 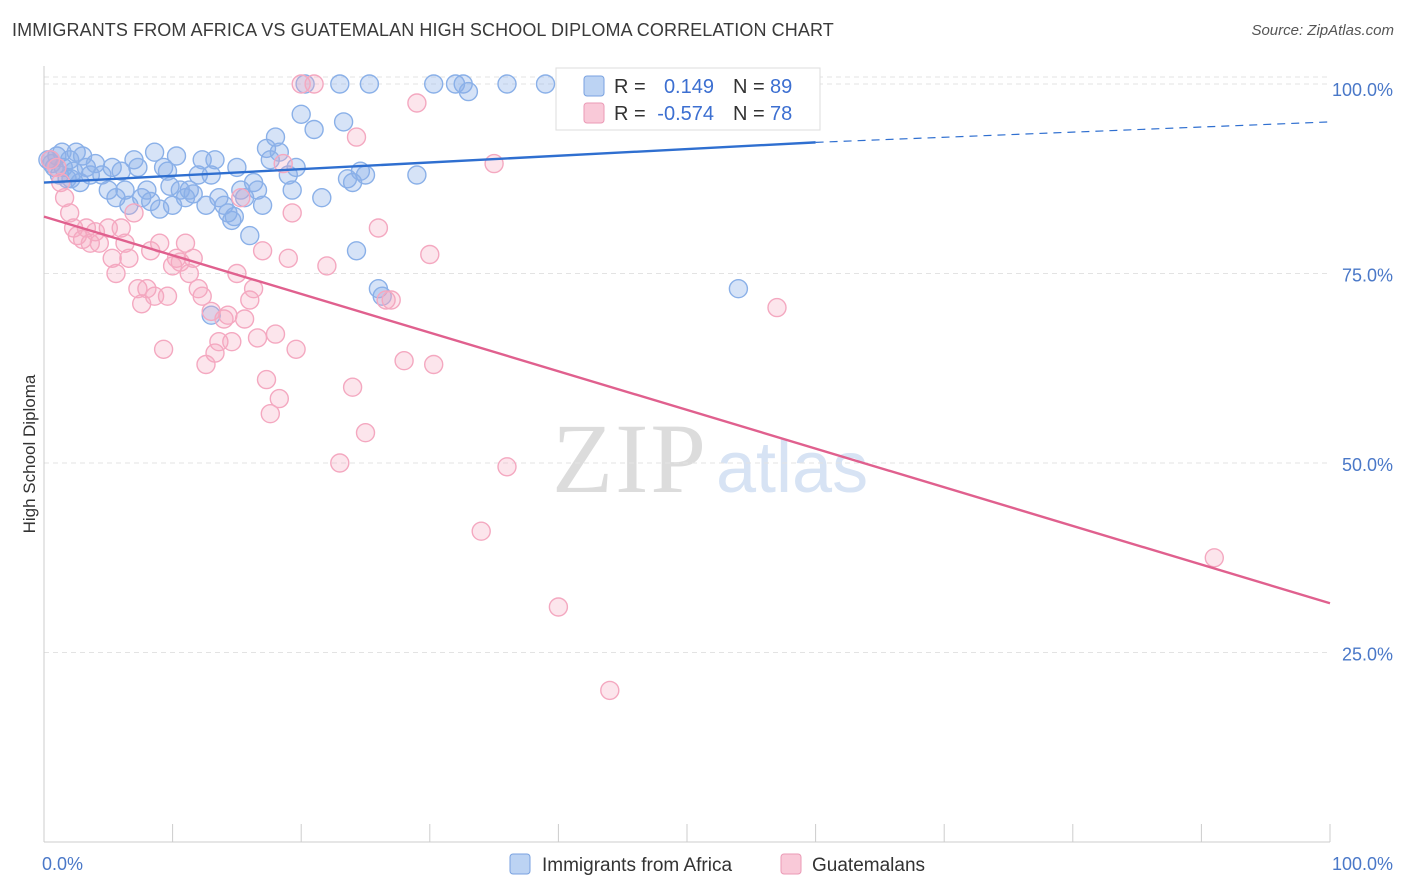 I want to click on legend-swatch-guatemalans, so click(x=791, y=864).